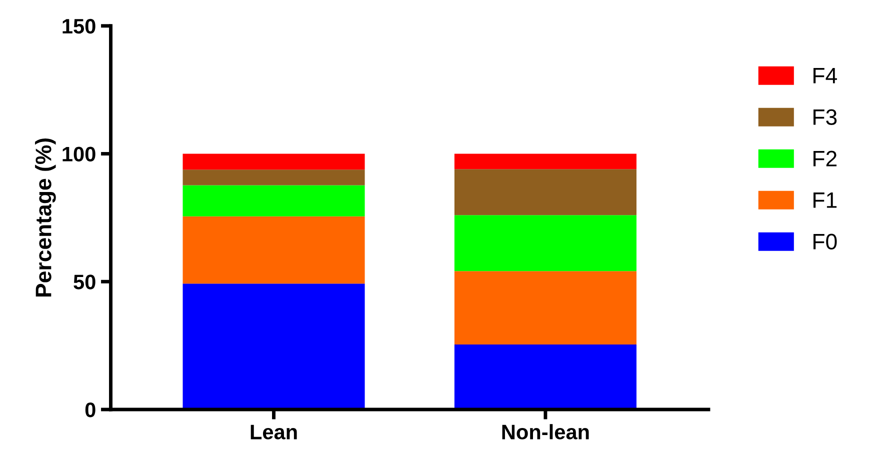 The width and height of the screenshot is (879, 454). What do you see at coordinates (545, 432) in the screenshot?
I see `x-tick-label: Non-lean` at bounding box center [545, 432].